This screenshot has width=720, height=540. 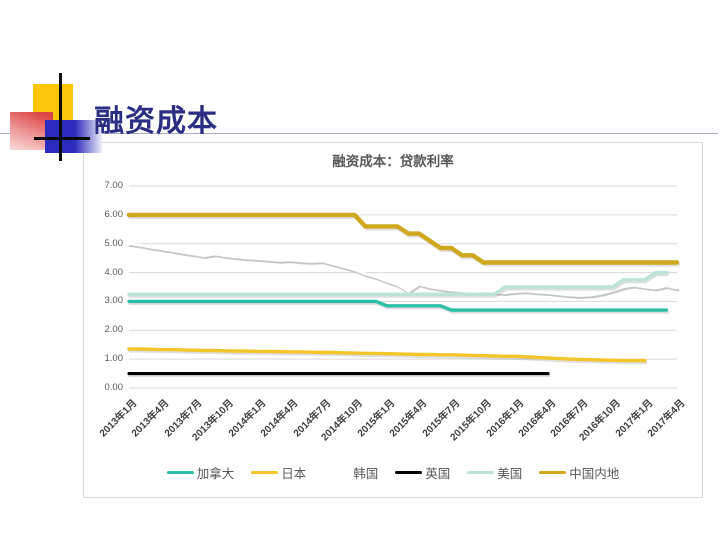 I want to click on decoration-vertical-line, so click(x=60, y=117).